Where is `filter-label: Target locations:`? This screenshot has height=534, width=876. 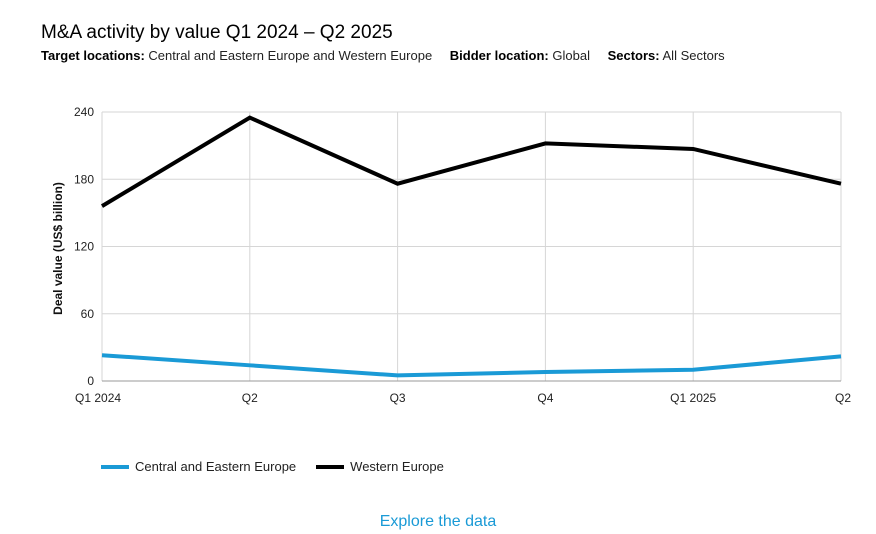
filter-label: Target locations: is located at coordinates (93, 55).